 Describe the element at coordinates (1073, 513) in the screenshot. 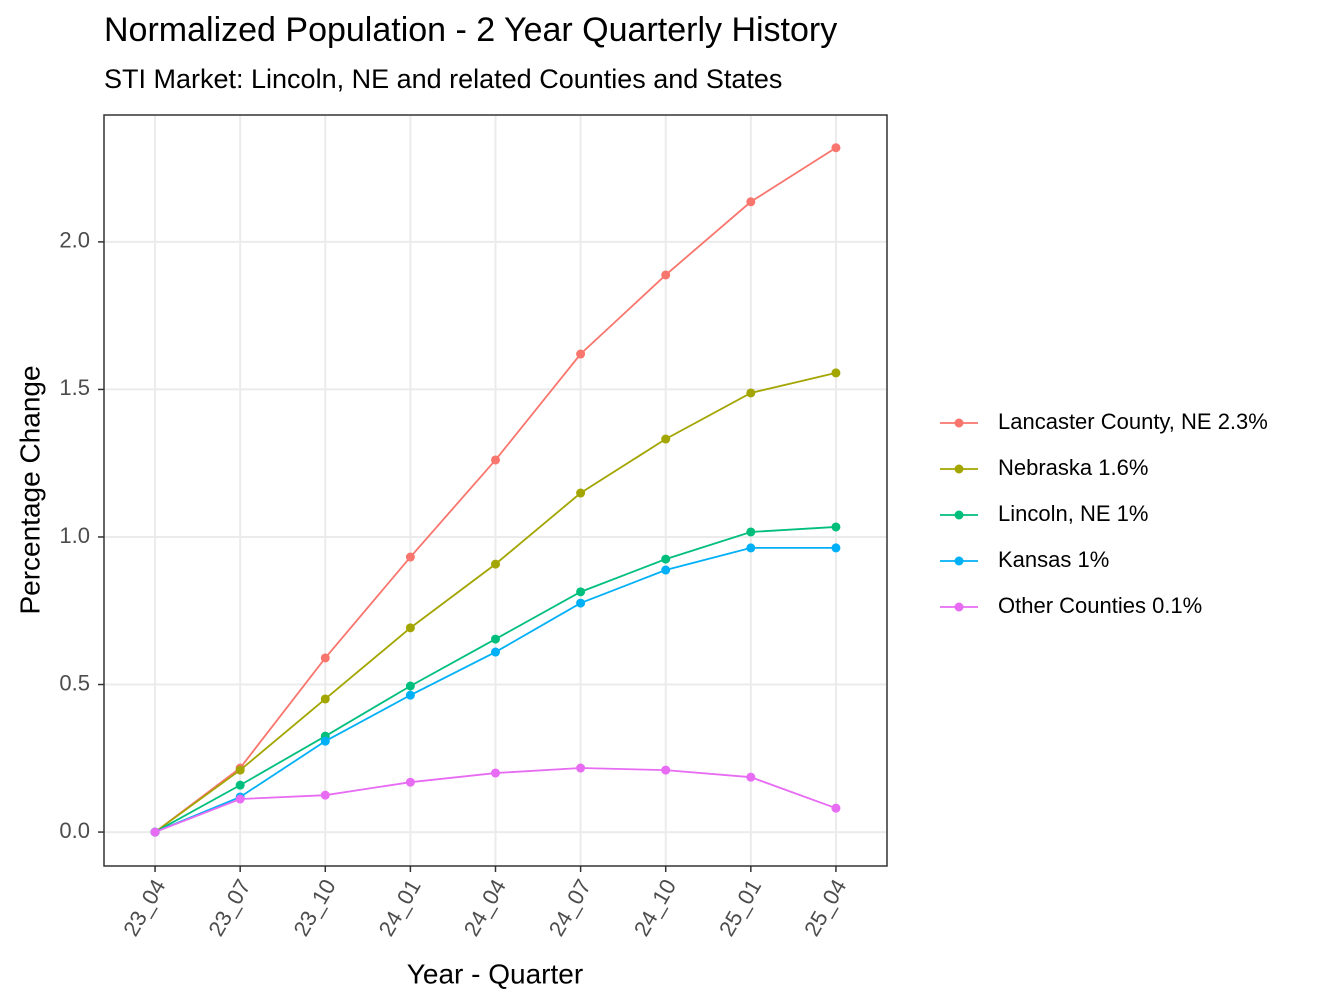

I see `legend-label: Lincoln, NE 1%` at that location.